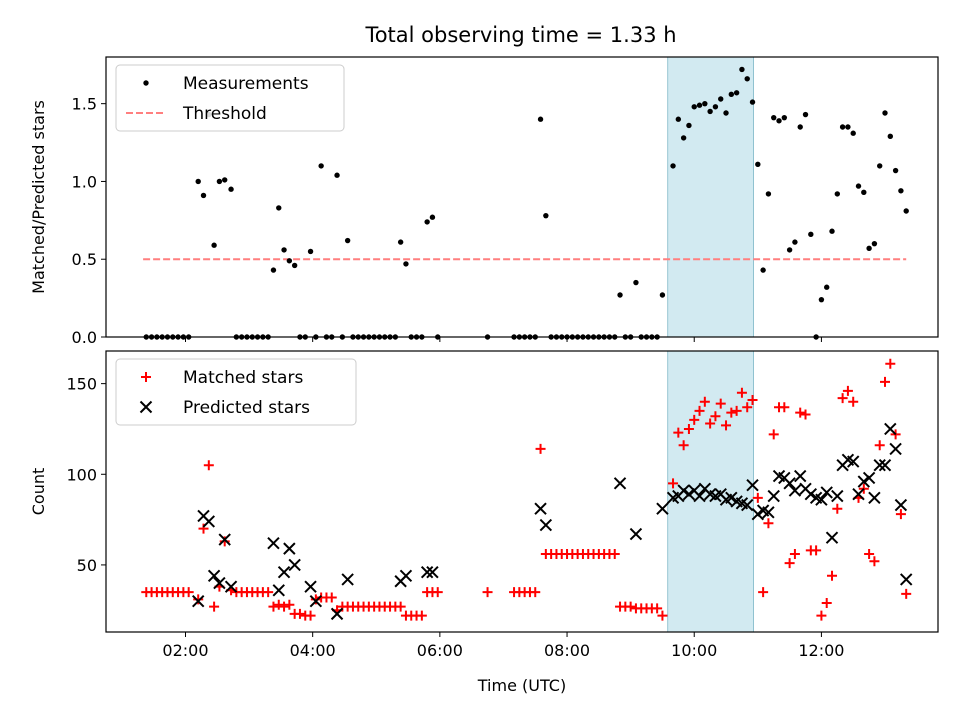 The image size is (960, 720). I want to click on chart-0-highlight-span, so click(710, 197).